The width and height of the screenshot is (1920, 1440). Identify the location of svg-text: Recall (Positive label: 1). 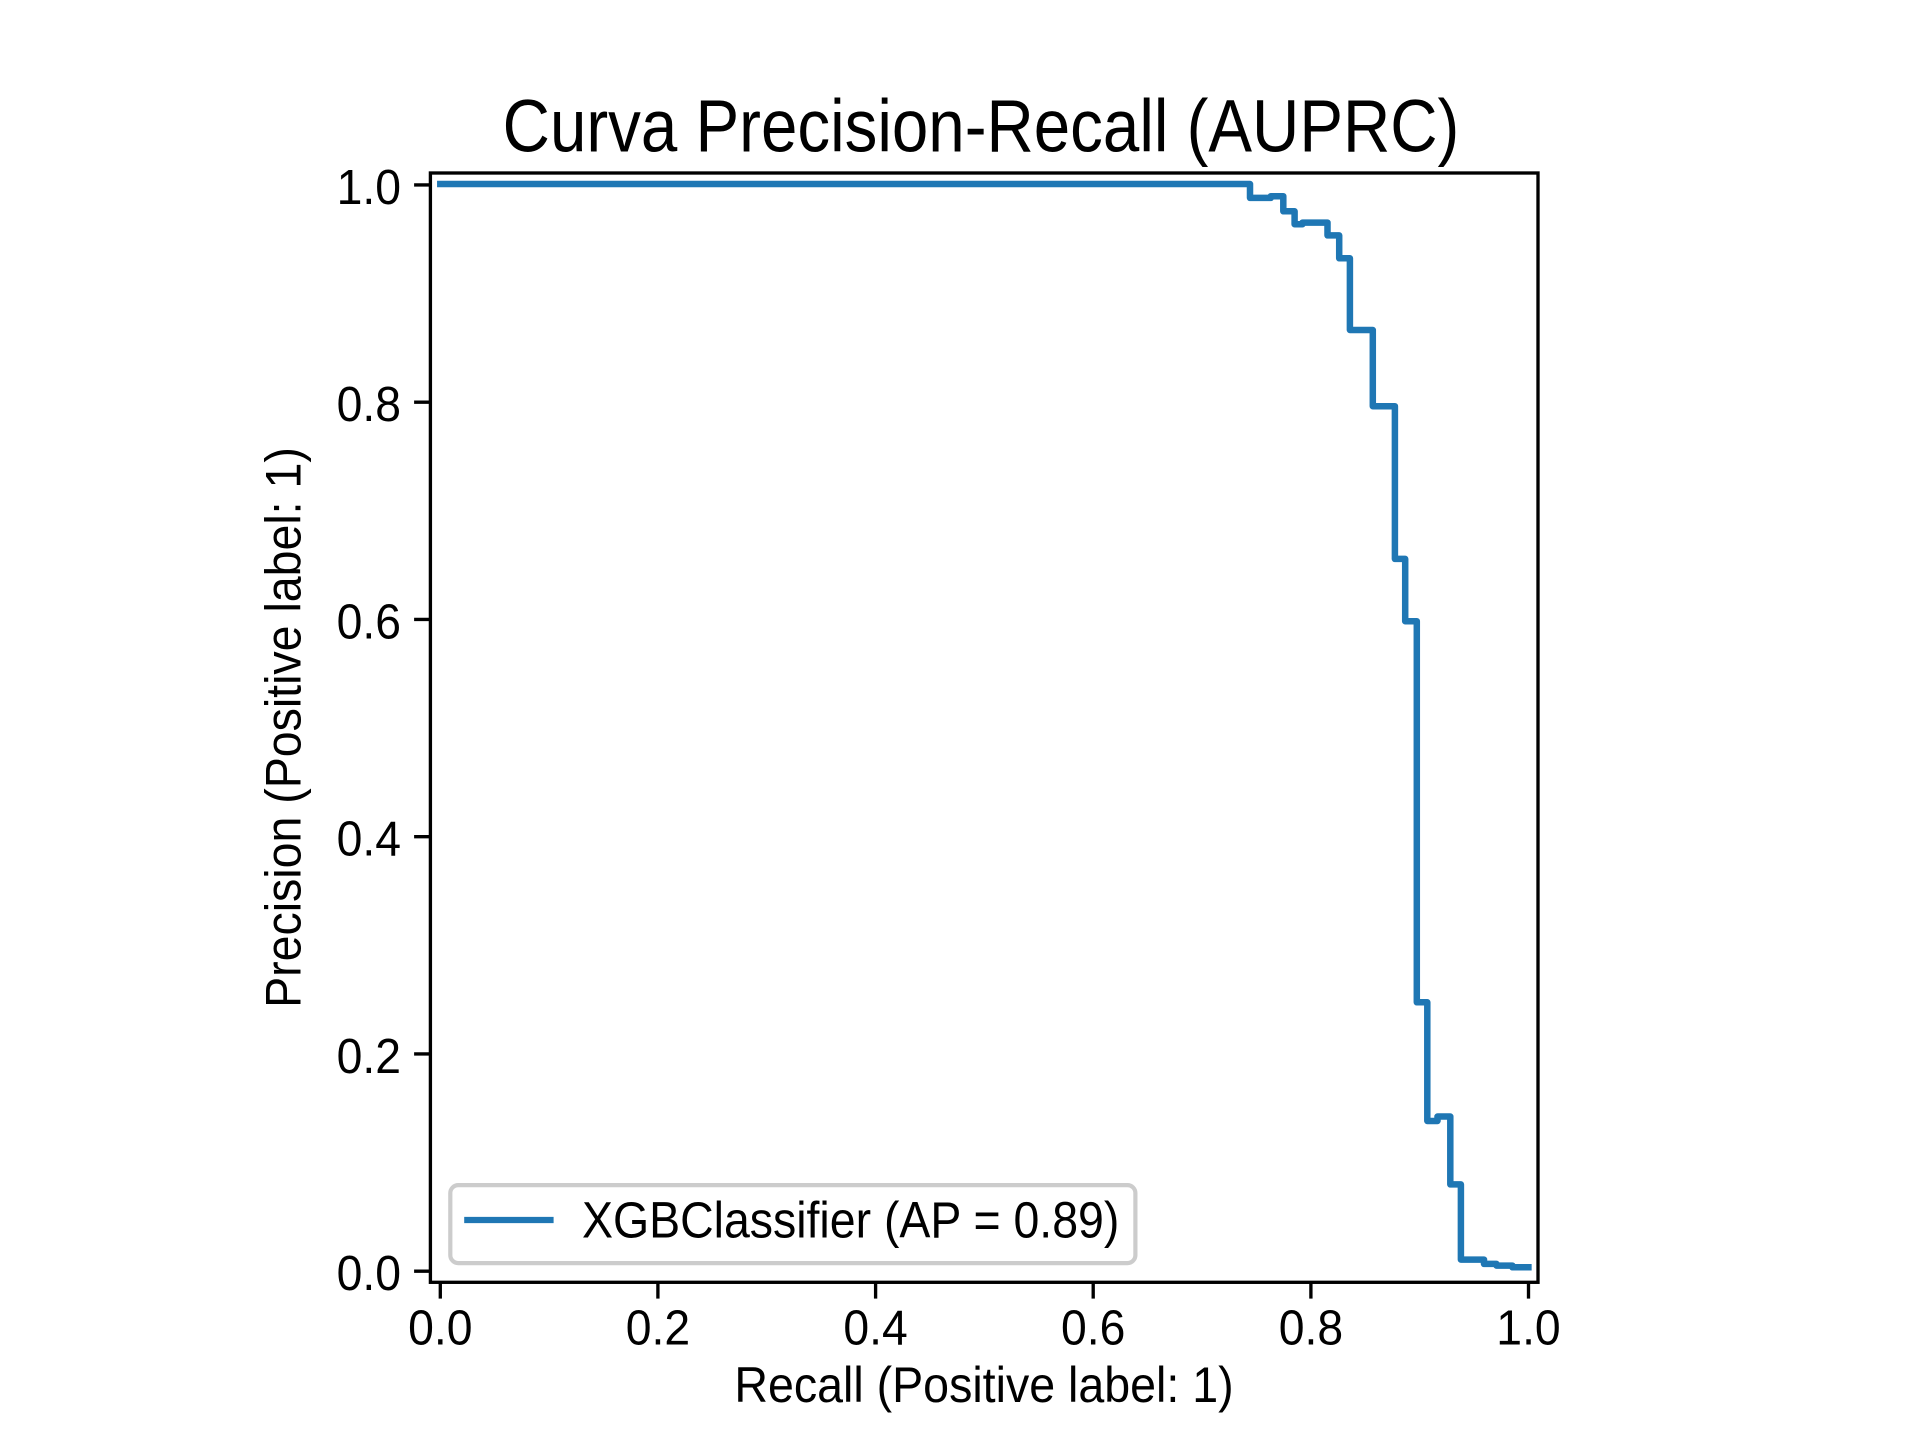
(983, 1385).